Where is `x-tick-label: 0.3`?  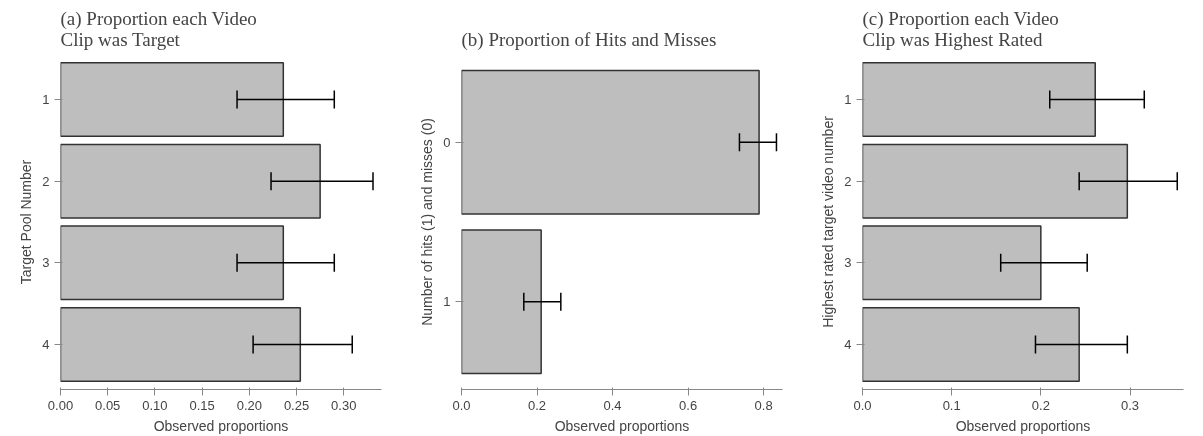 x-tick-label: 0.3 is located at coordinates (1130, 405).